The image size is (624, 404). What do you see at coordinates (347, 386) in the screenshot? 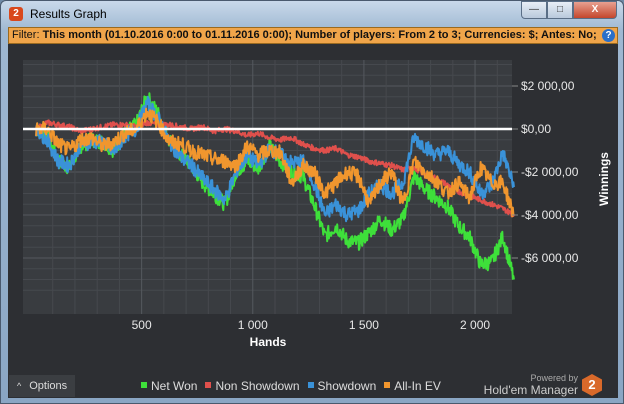
I see `legend-label: Showdown` at bounding box center [347, 386].